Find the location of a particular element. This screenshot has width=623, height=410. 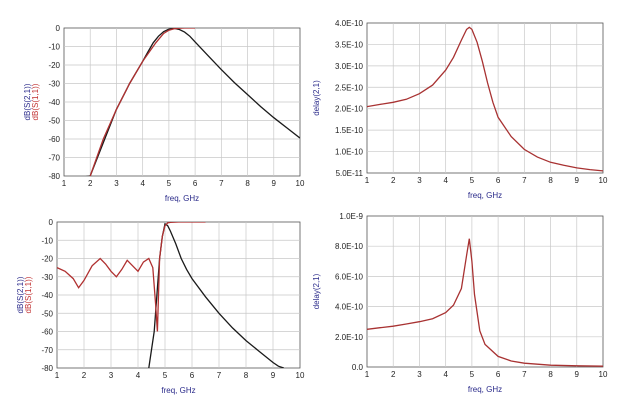

y-tick-label: 3.5E-10 is located at coordinates (349, 44).